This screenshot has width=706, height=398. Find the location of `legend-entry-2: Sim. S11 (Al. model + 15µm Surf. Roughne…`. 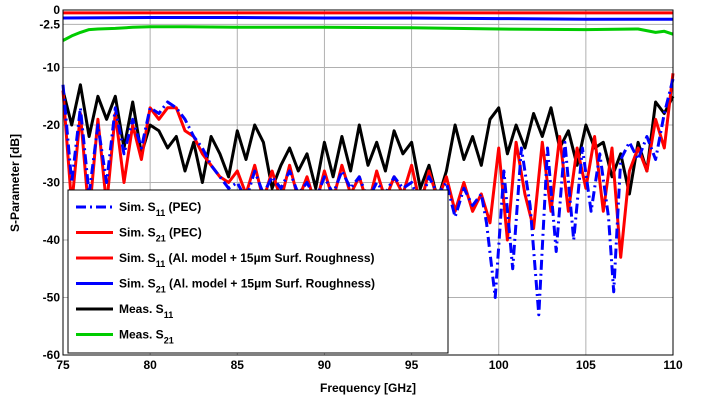

legend-entry-2: Sim. S11 (Al. model + 15µm Surf. Roughne… is located at coordinates (246, 260).